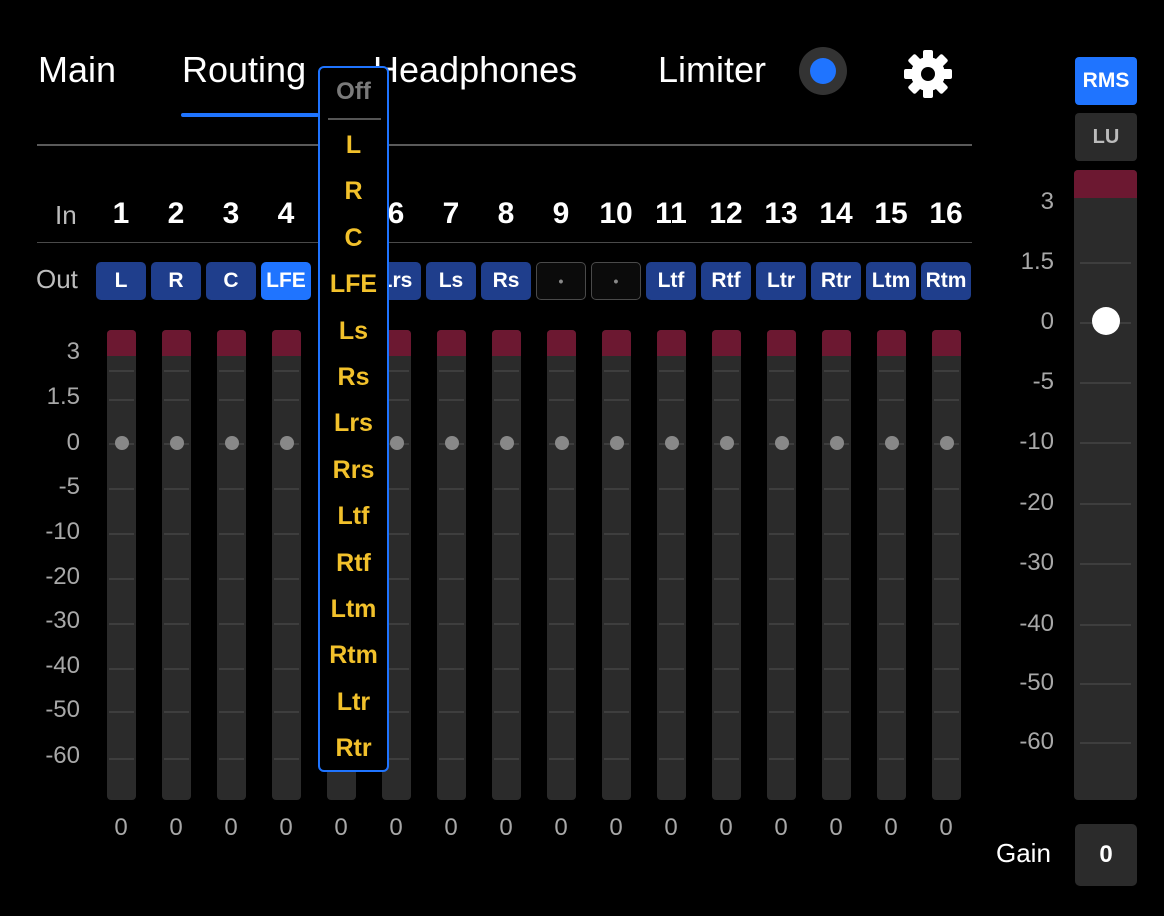  Describe the element at coordinates (475, 69) in the screenshot. I see `tab-headphones: Headphones` at that location.